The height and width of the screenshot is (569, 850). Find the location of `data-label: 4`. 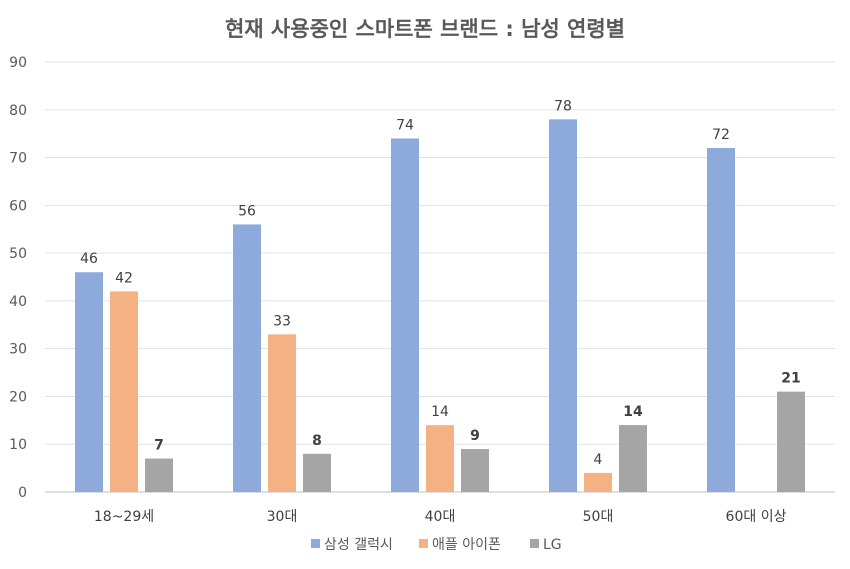

data-label: 4 is located at coordinates (598, 460).